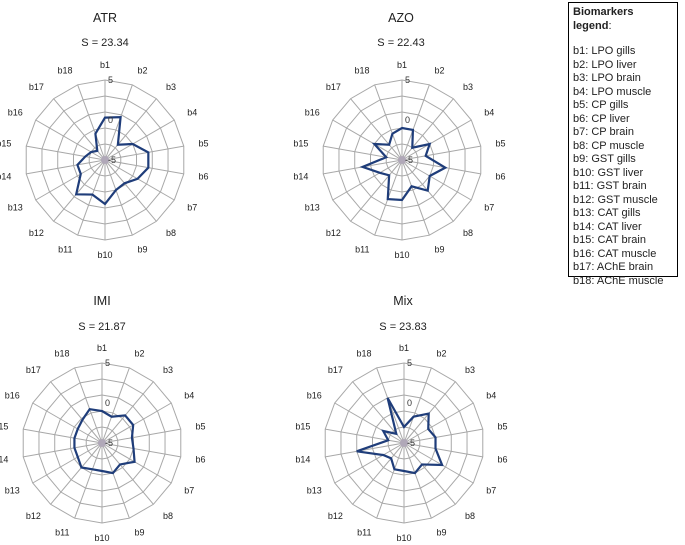 The height and width of the screenshot is (545, 685). I want to click on legend-item: b1: LPO gills, so click(604, 51).